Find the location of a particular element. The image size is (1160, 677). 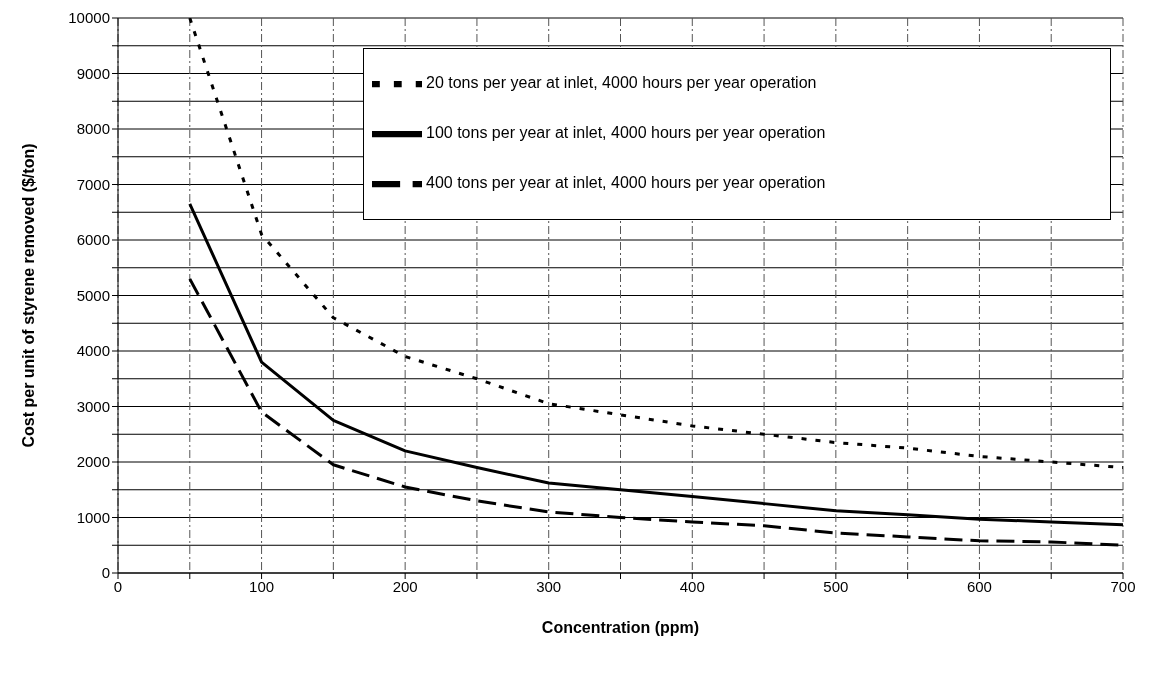

x-tick-label: 400 is located at coordinates (692, 586).